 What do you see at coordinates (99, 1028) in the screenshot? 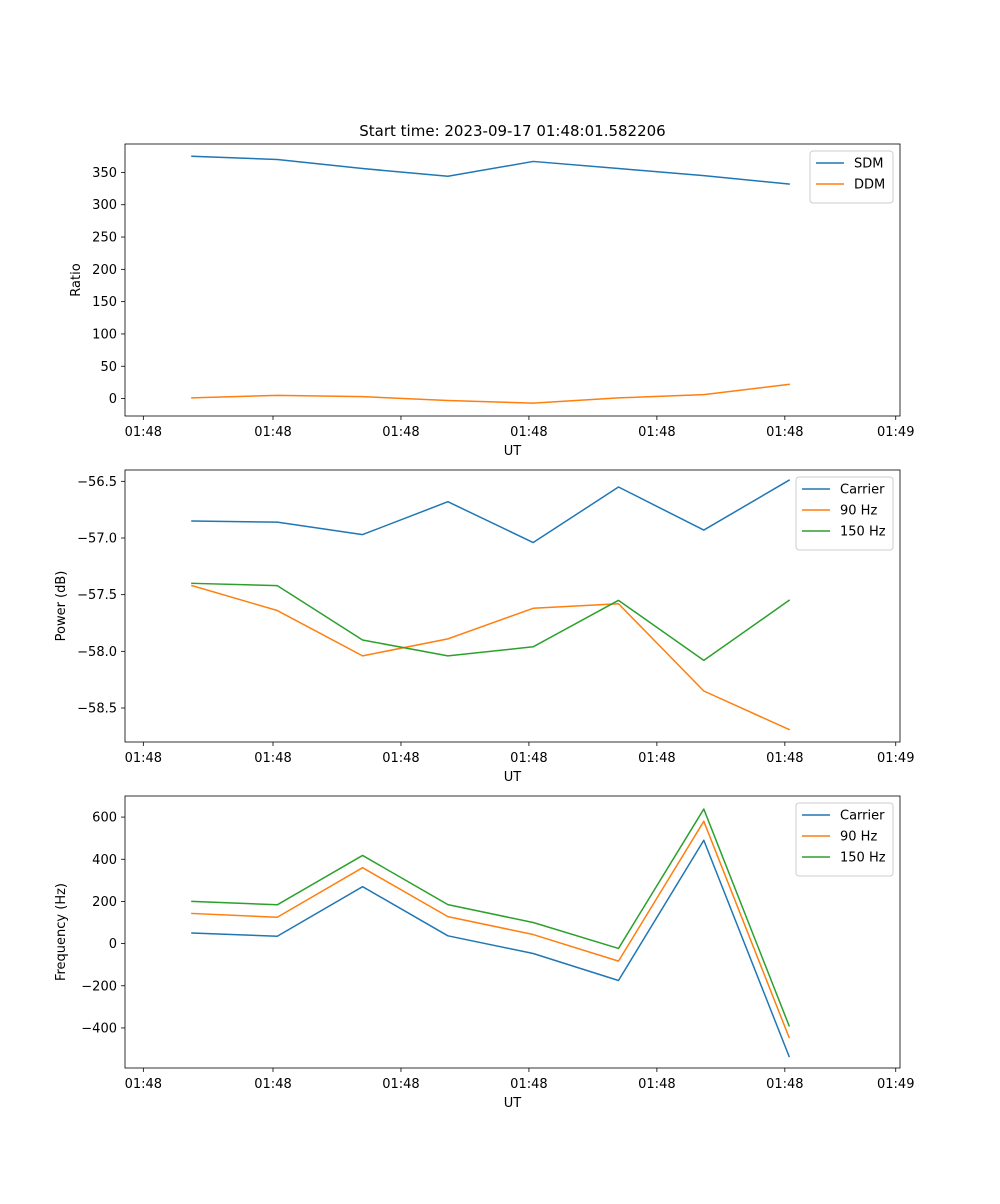
I see `y-tick-label: −400` at bounding box center [99, 1028].